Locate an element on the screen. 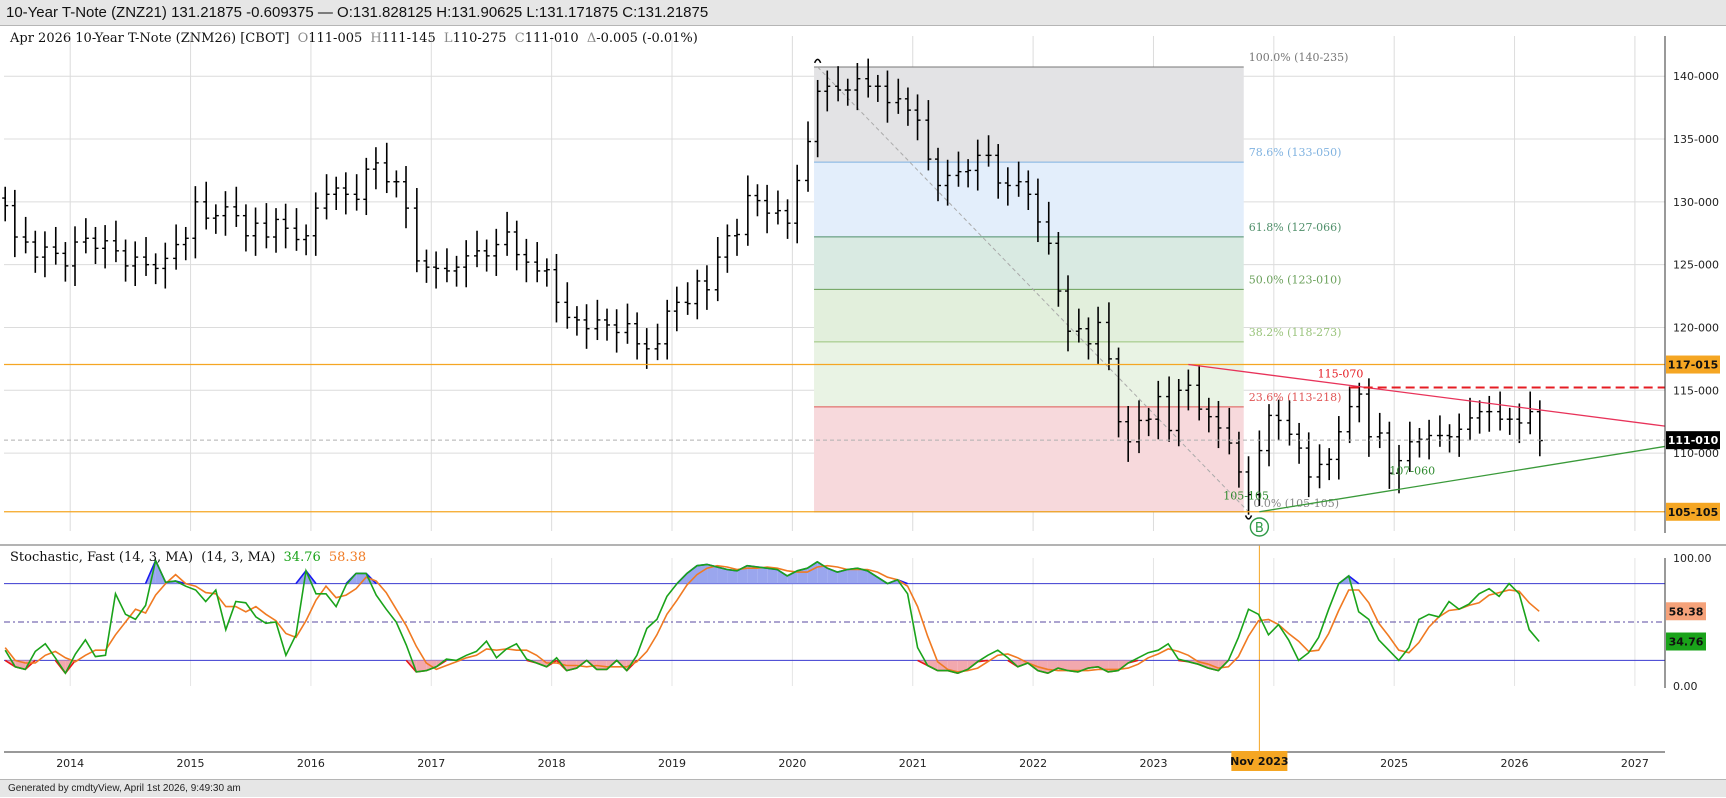 The image size is (1726, 798). horizontal-level-label: 105-105 is located at coordinates (1693, 512).